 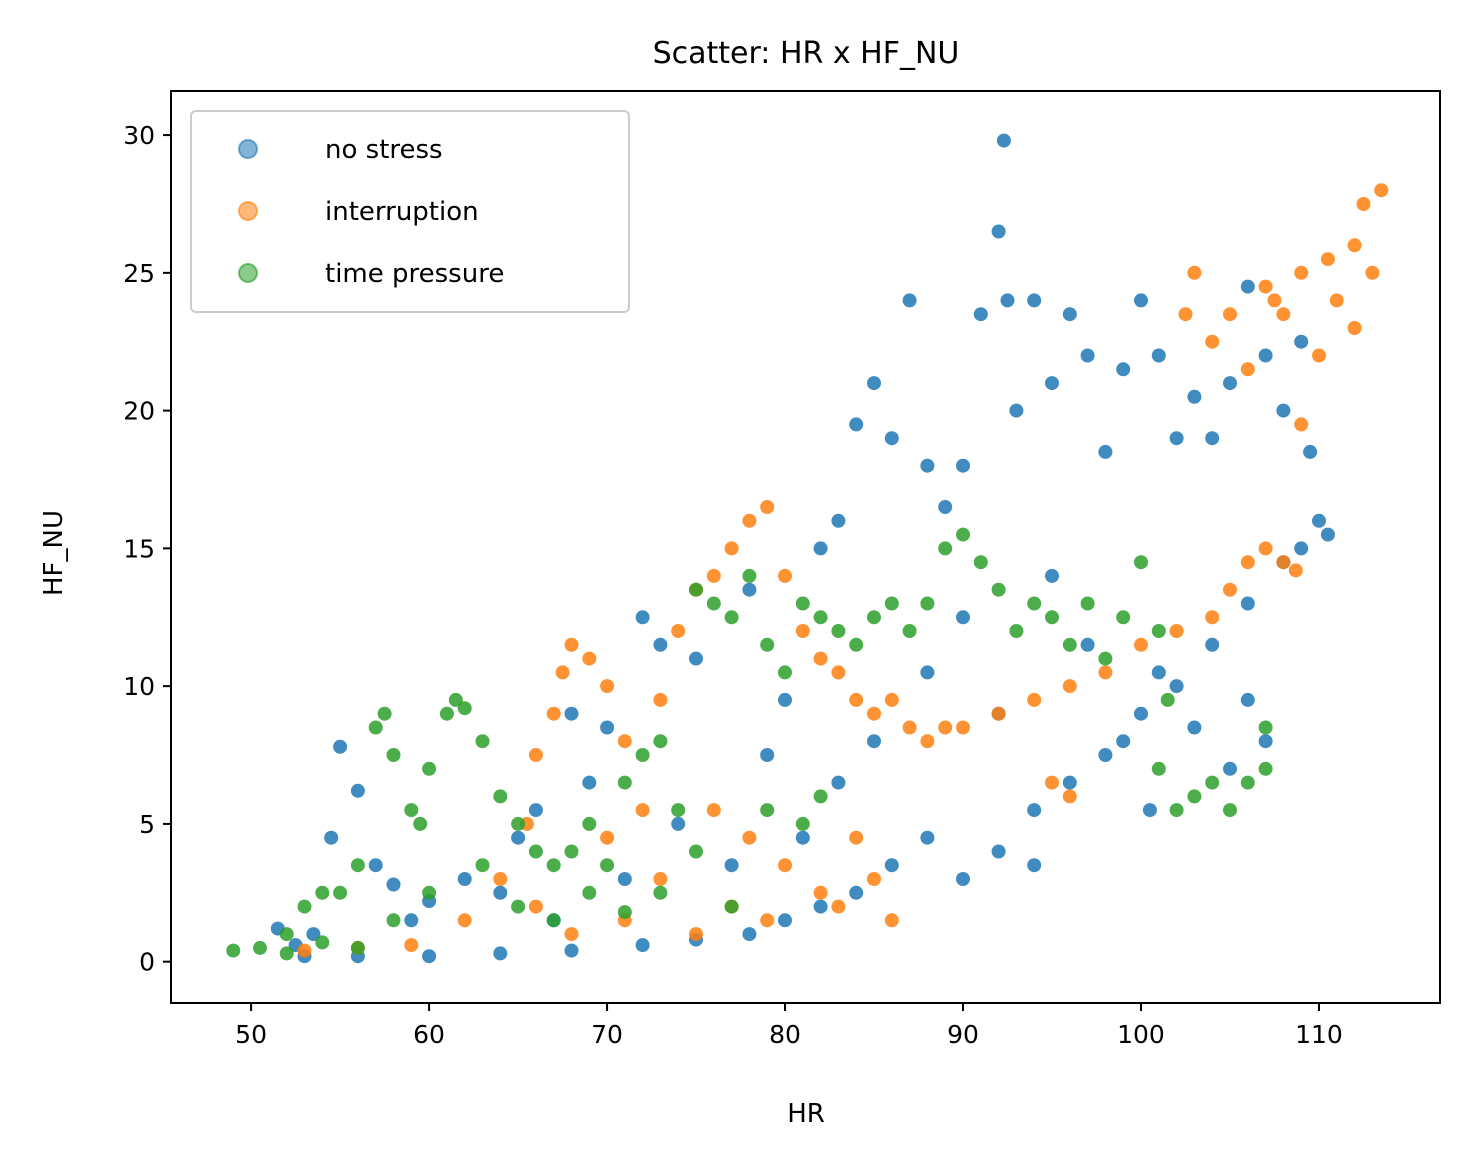 I want to click on x-tick-label: 50, so click(x=251, y=1034).